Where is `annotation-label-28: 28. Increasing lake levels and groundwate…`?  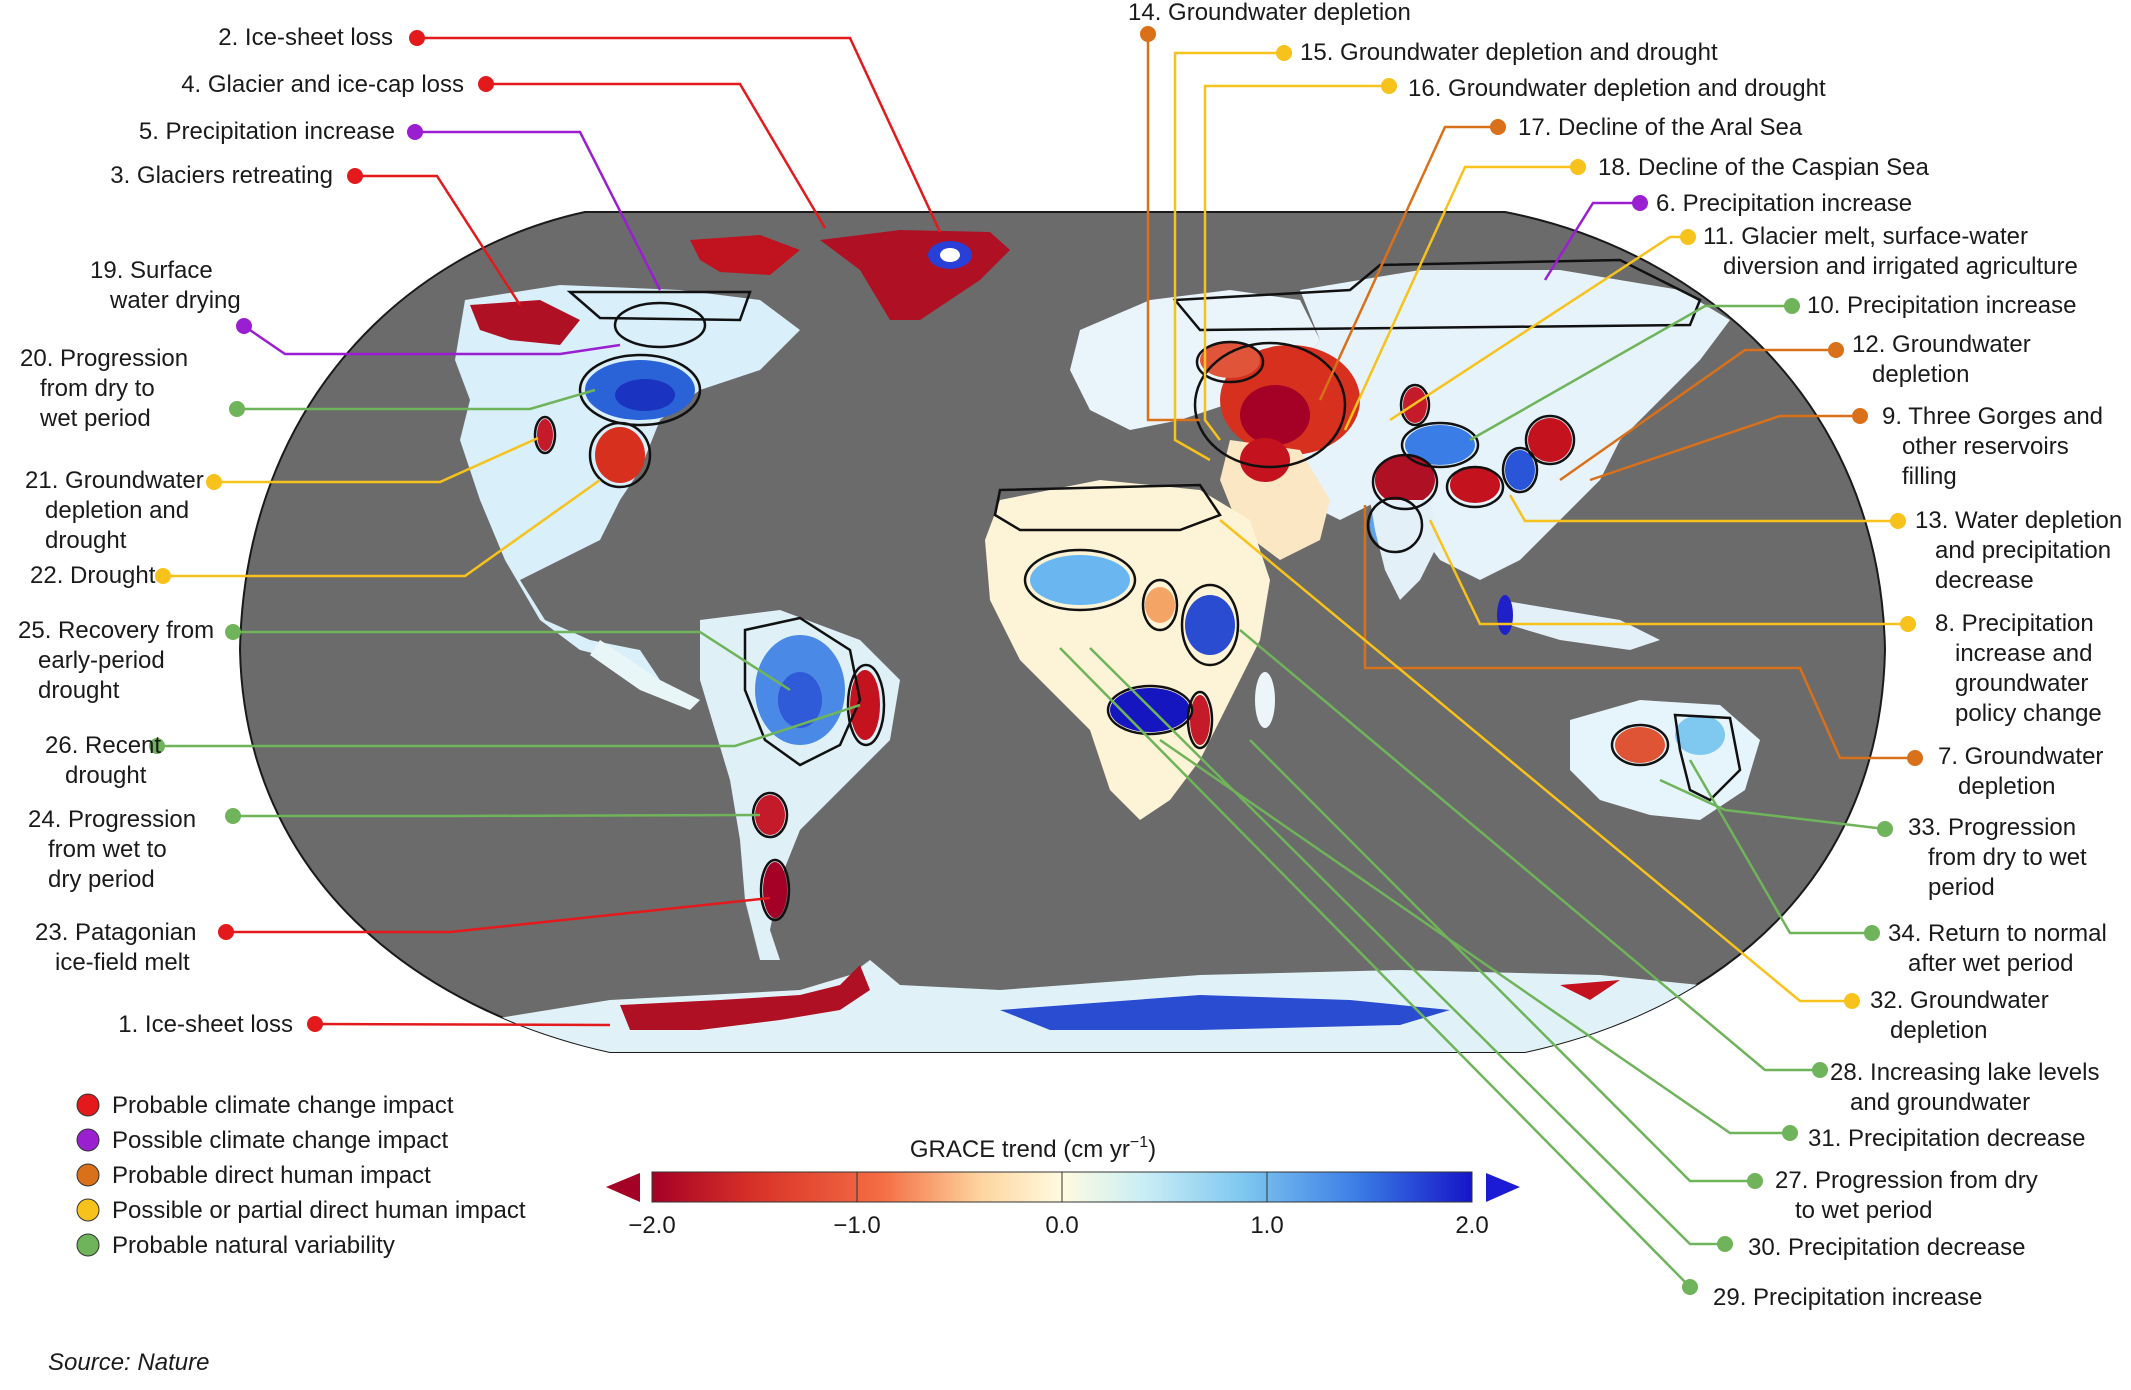
annotation-label-28: 28. Increasing lake levels and groundwate… is located at coordinates (1964, 1087).